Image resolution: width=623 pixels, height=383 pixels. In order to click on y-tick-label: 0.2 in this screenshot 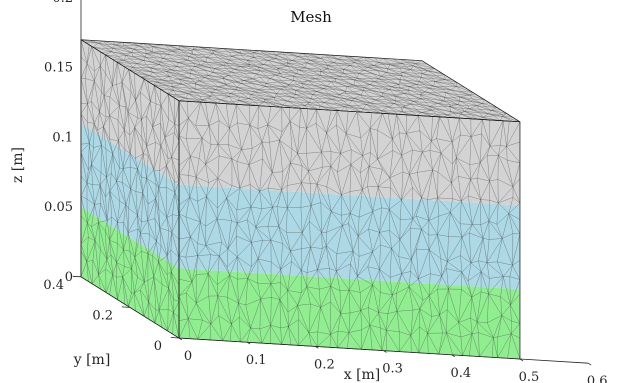, I will do `click(102, 315)`.